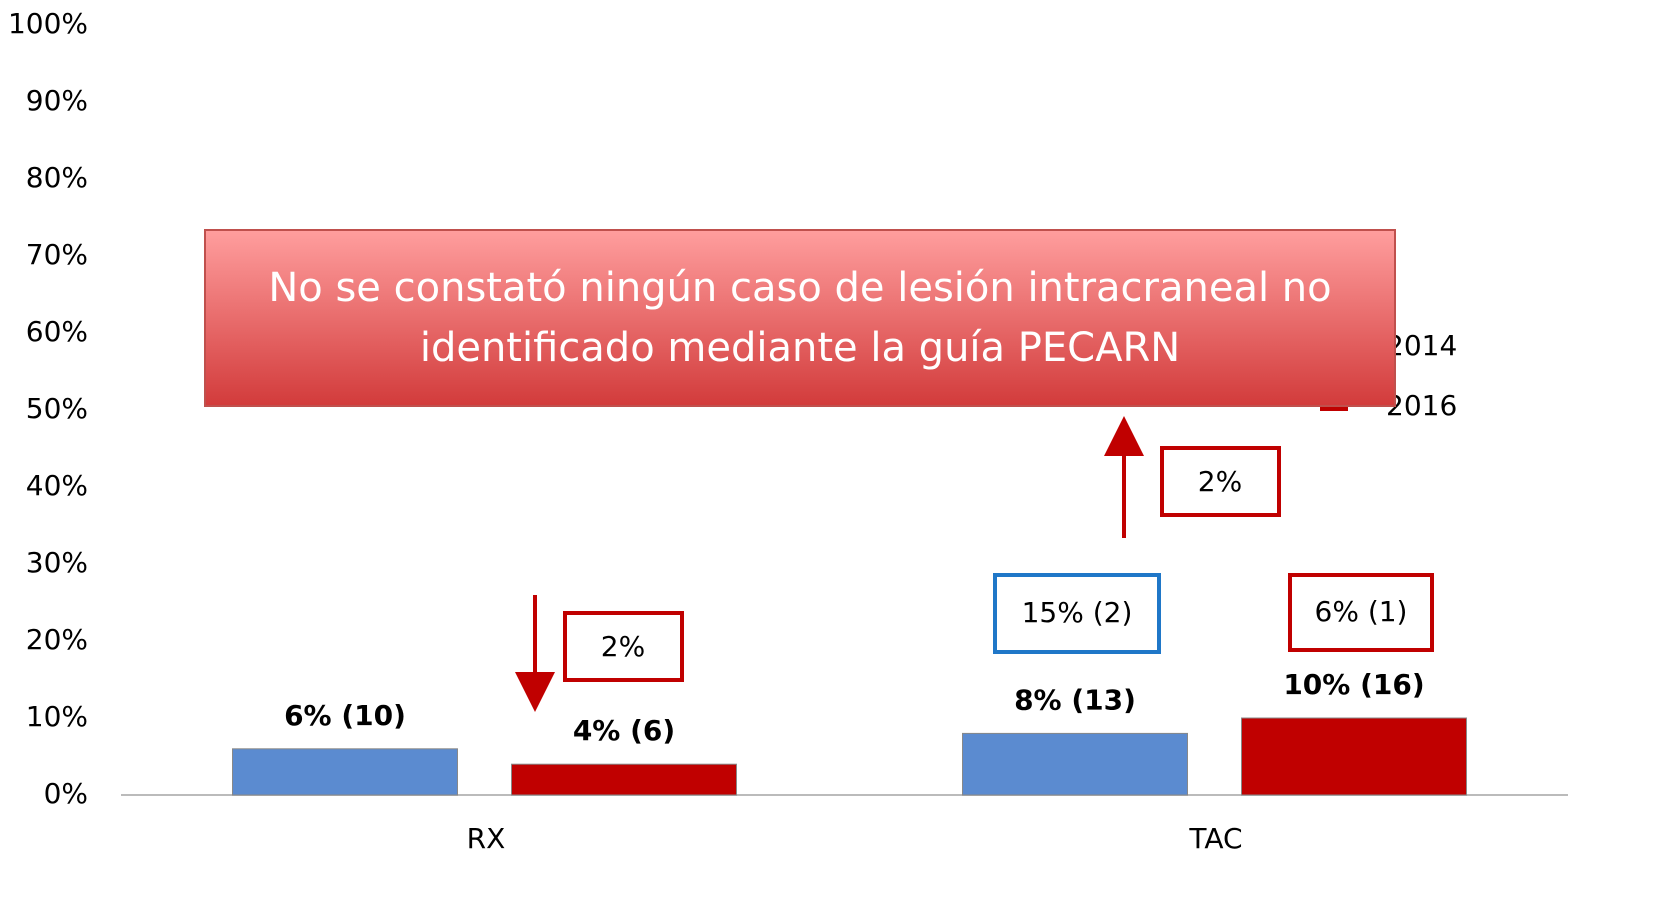 The width and height of the screenshot is (1658, 903). Describe the element at coordinates (800, 348) in the screenshot. I see `banner-text: identificado mediante la guía PECARN` at that location.